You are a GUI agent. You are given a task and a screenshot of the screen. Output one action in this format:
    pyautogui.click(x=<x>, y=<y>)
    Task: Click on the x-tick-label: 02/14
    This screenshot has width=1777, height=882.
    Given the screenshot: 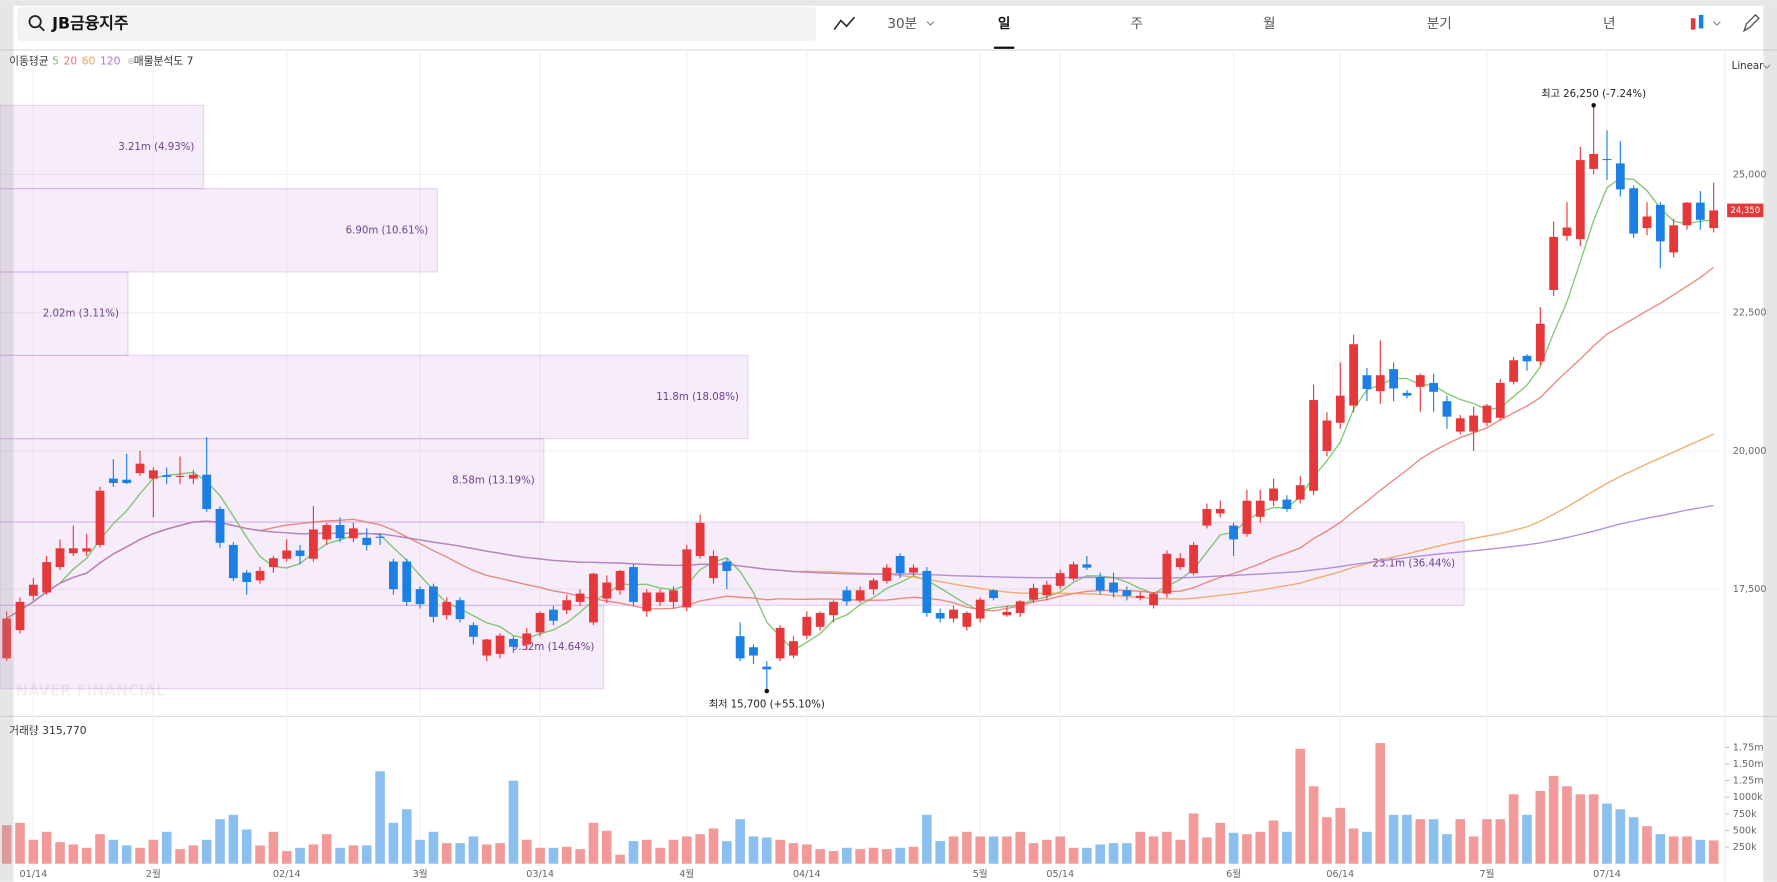 What is the action you would take?
    pyautogui.click(x=287, y=874)
    